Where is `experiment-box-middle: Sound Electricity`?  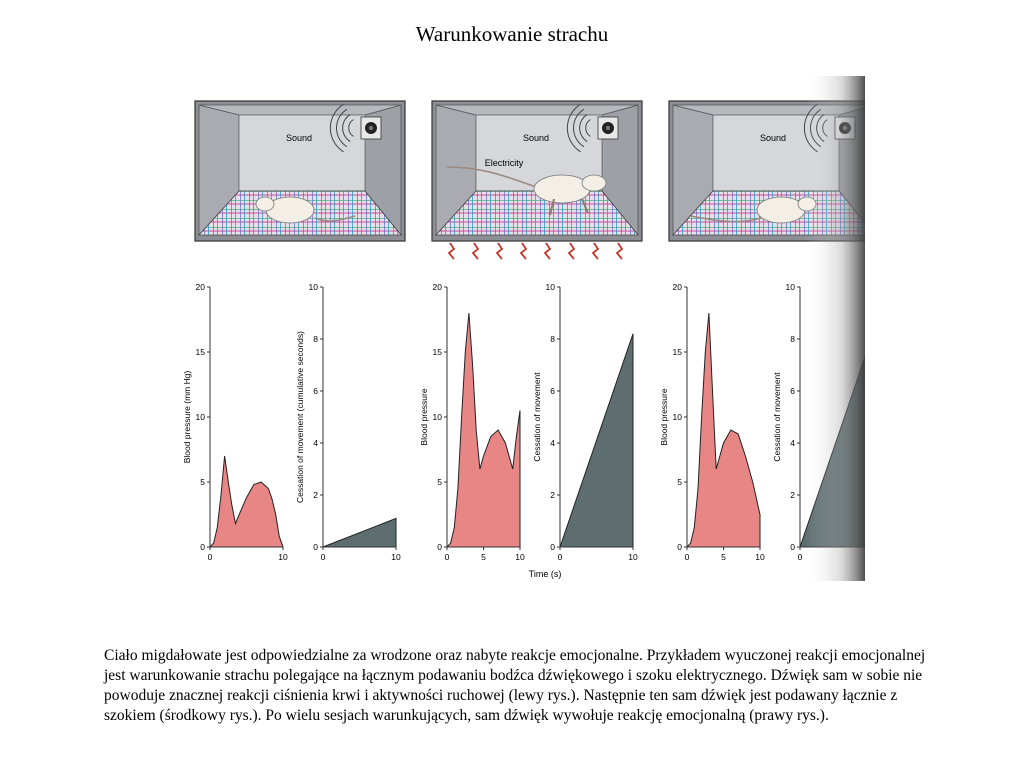
experiment-box-middle: Sound Electricity is located at coordinates (537, 180).